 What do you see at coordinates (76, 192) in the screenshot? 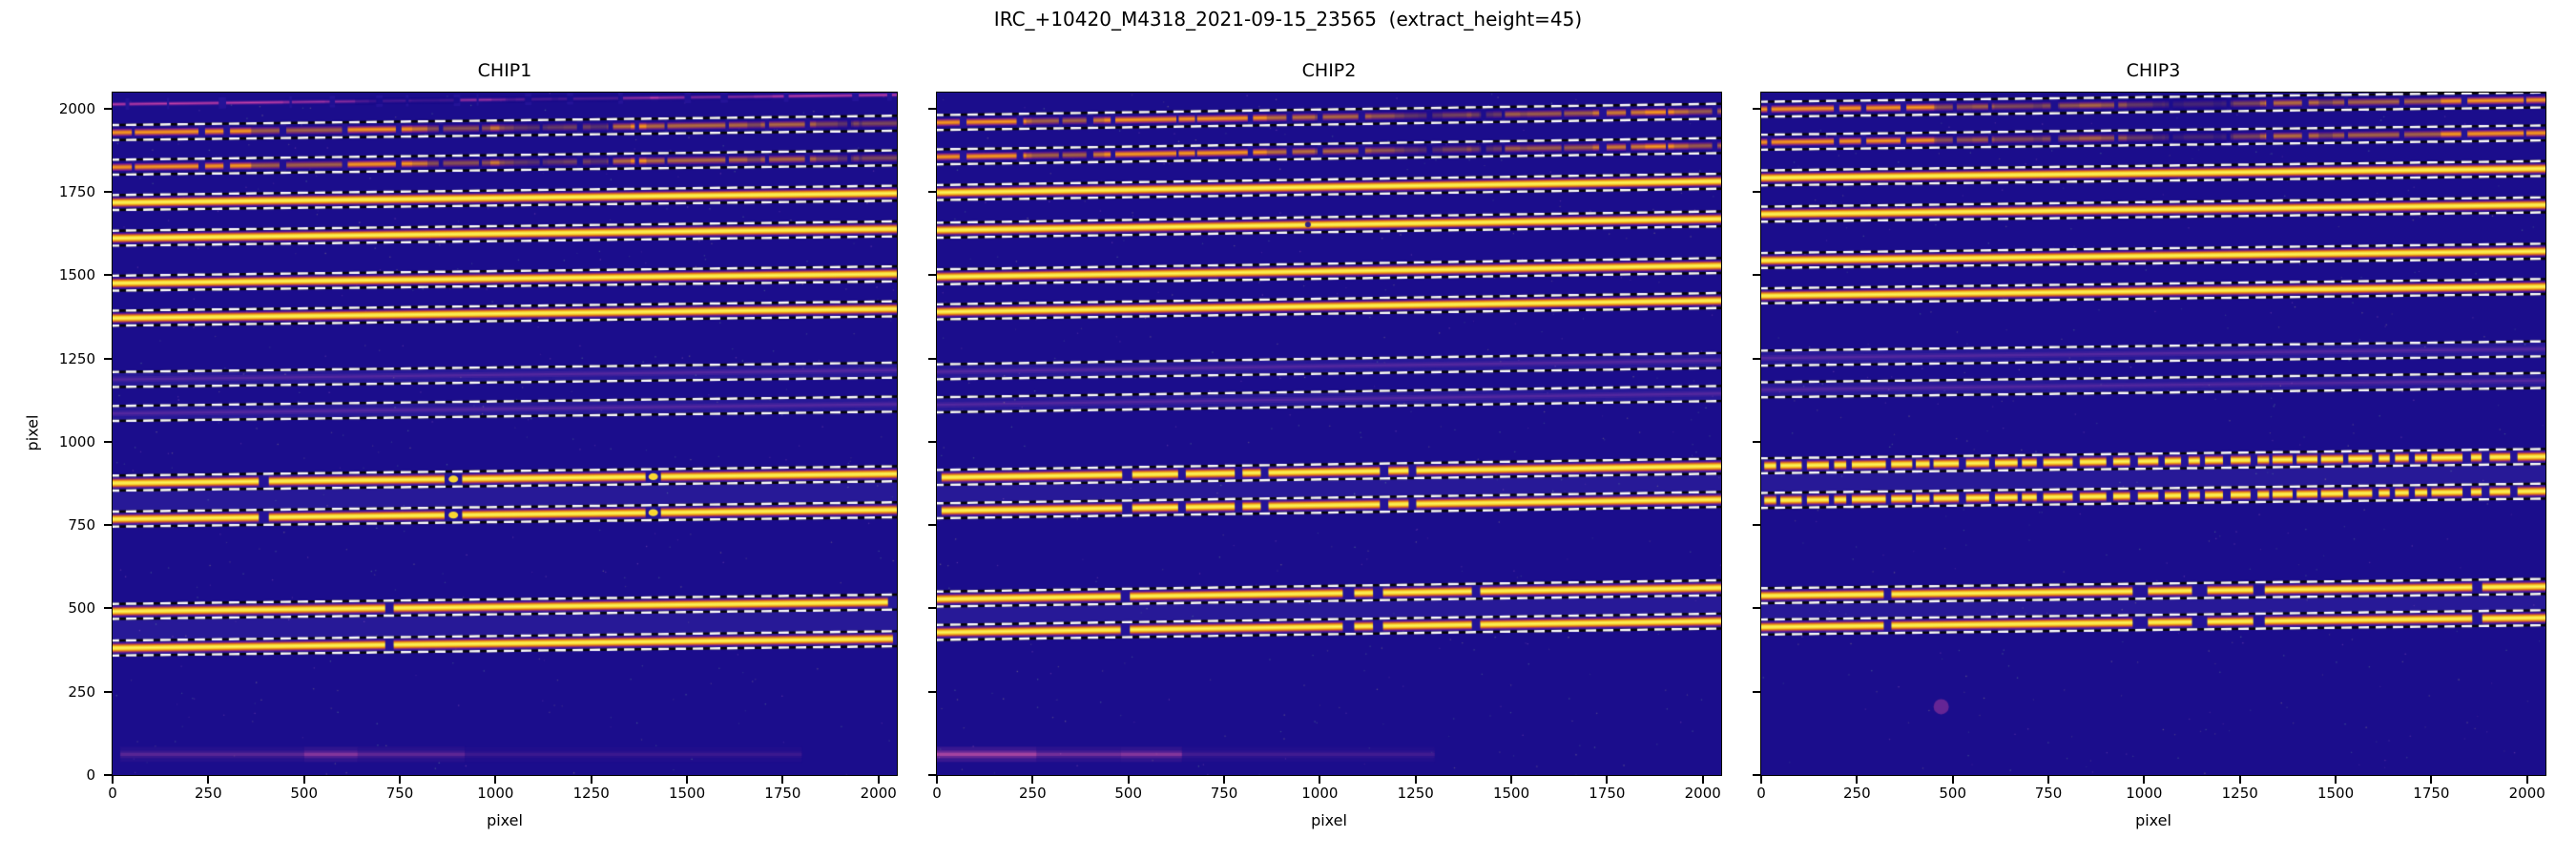
I see `y-tick-label: 1750` at bounding box center [76, 192].